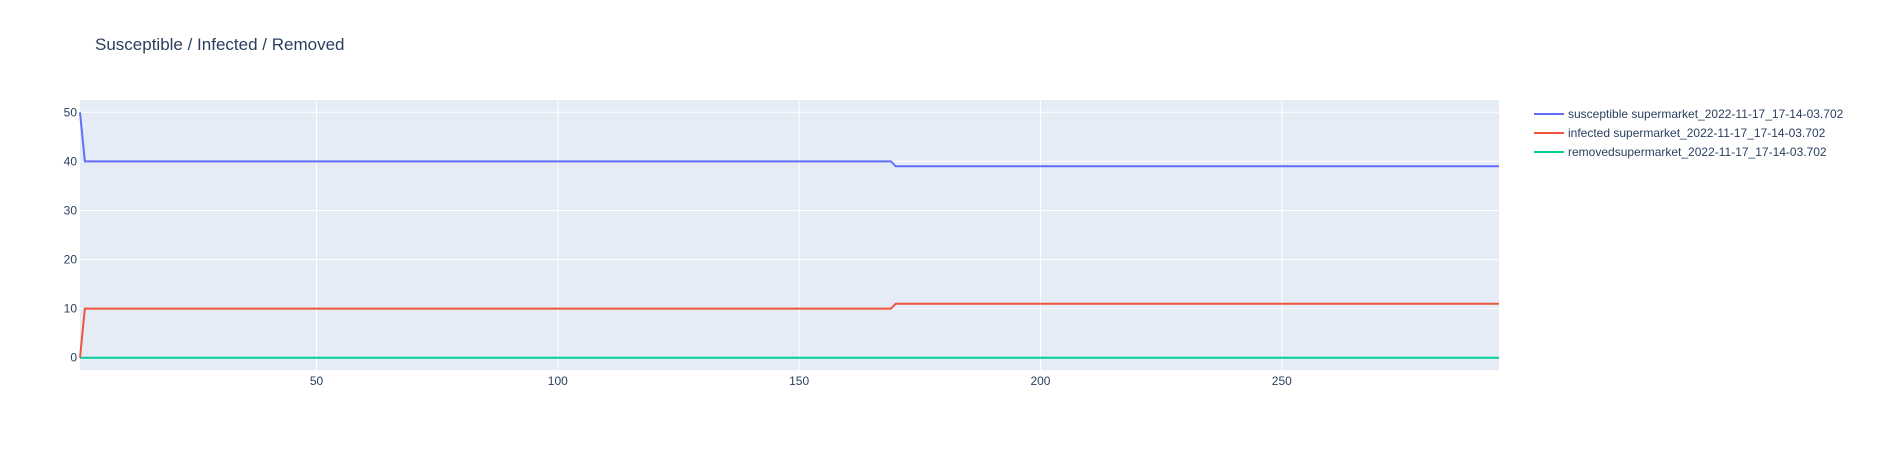  Describe the element at coordinates (317, 381) in the screenshot. I see `x-tick-label: 50` at that location.